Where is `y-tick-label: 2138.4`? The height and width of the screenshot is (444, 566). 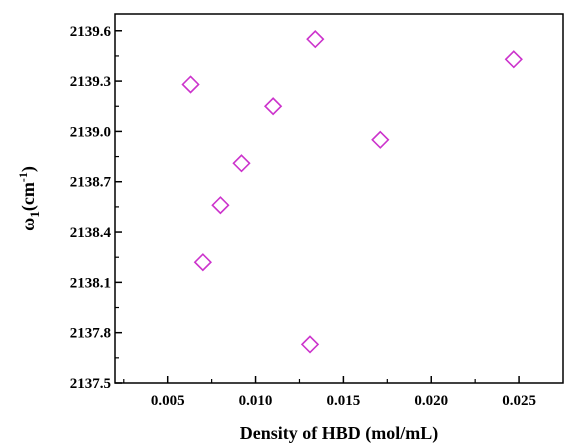 y-tick-label: 2138.4 is located at coordinates (91, 233).